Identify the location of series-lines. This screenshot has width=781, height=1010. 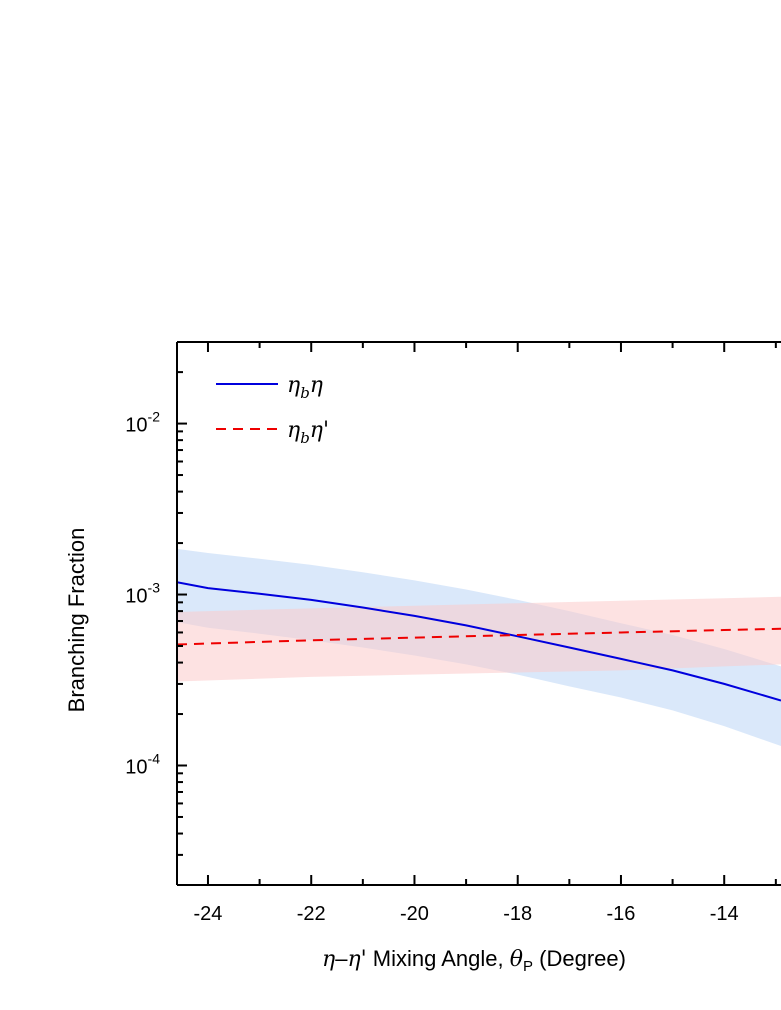
(479, 641).